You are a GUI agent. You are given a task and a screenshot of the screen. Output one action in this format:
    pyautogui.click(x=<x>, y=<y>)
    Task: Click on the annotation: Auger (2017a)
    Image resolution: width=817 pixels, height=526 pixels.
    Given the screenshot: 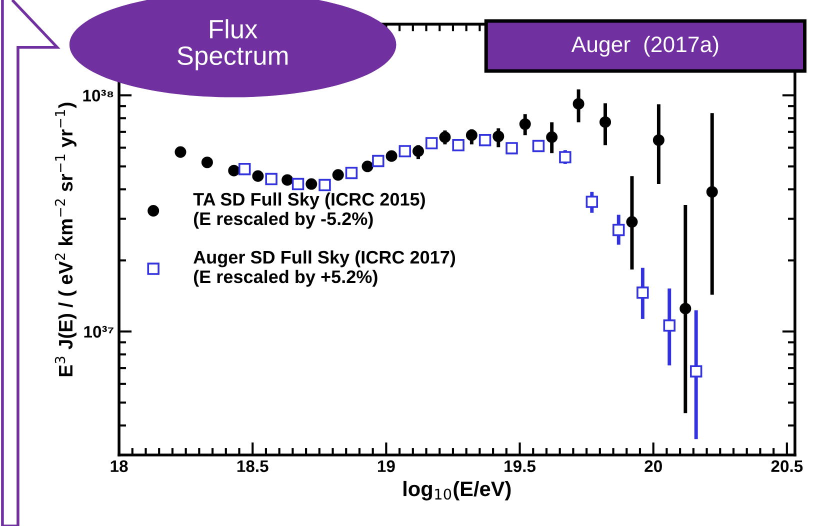 What is the action you would take?
    pyautogui.click(x=644, y=46)
    